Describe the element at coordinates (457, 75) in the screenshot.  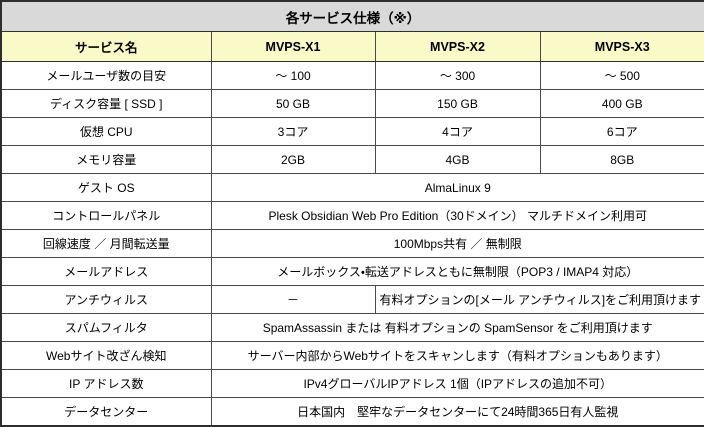
I see `cell-value: ～ 300` at that location.